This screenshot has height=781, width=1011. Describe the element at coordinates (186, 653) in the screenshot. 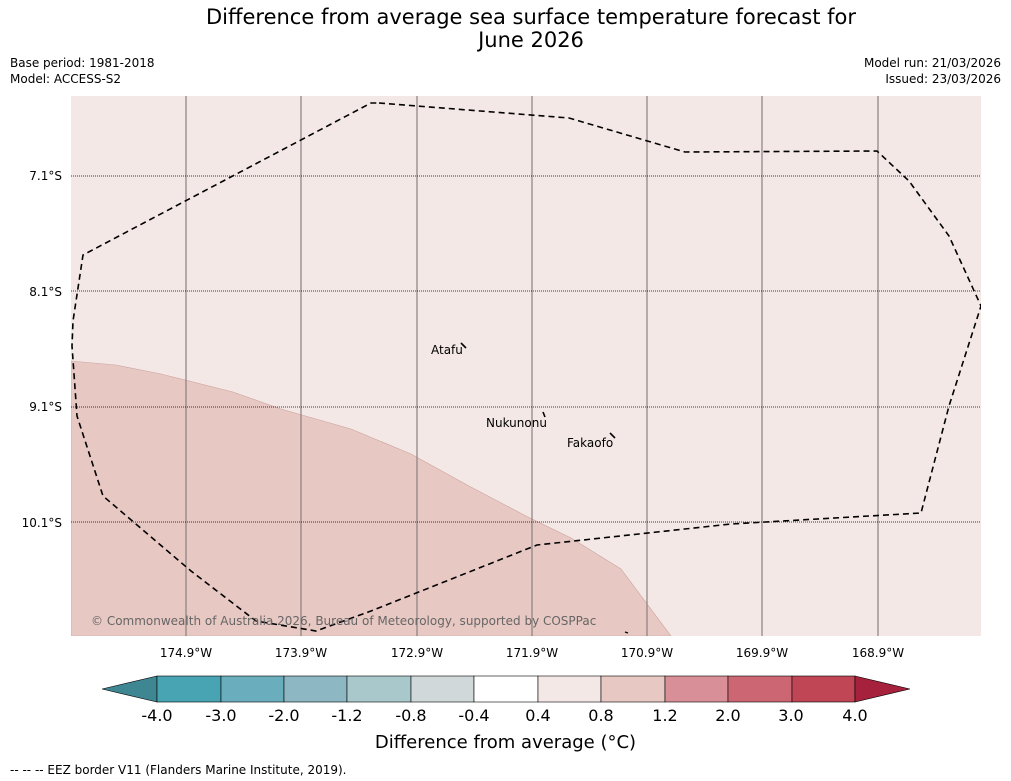

I see `lon-label: 174.9°W` at that location.